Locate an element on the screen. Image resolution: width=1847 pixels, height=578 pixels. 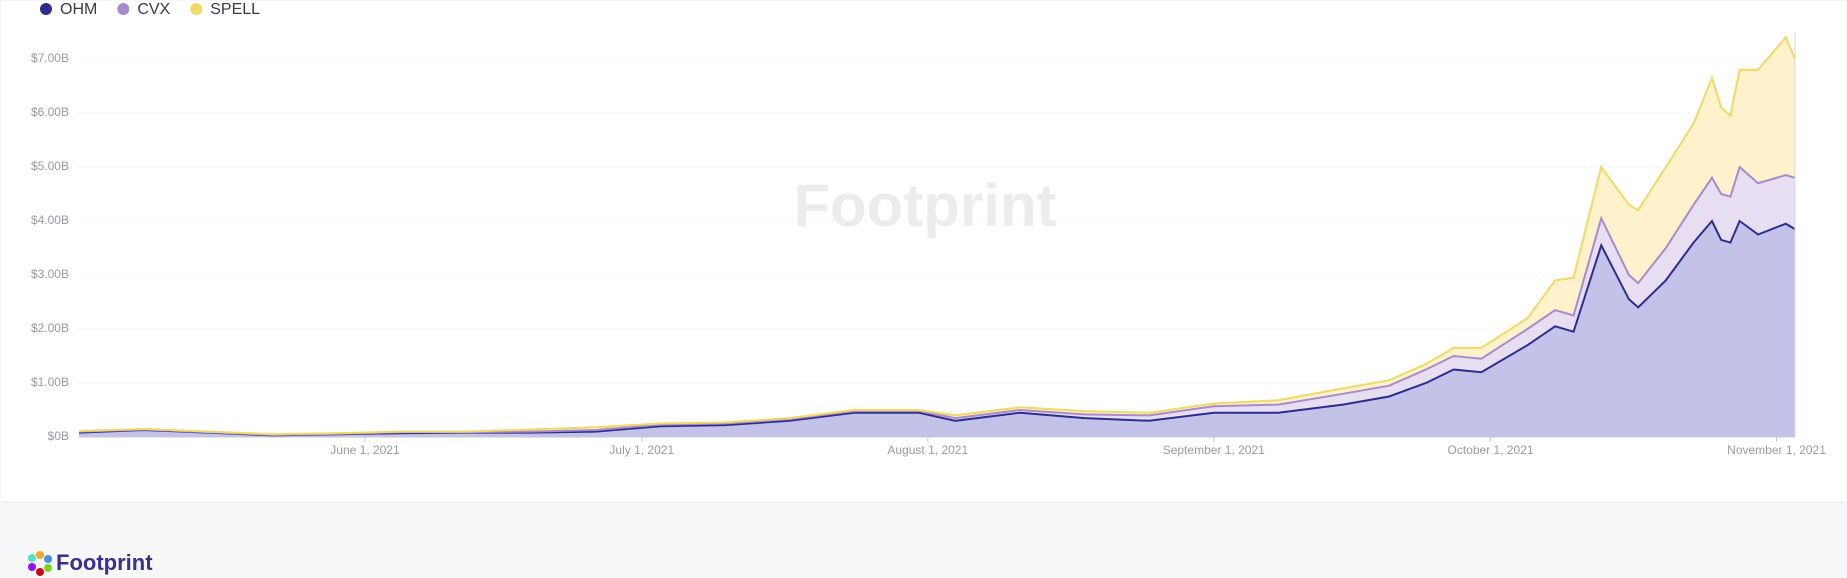
x-tick-label: September 1, 2021 is located at coordinates (1214, 450).